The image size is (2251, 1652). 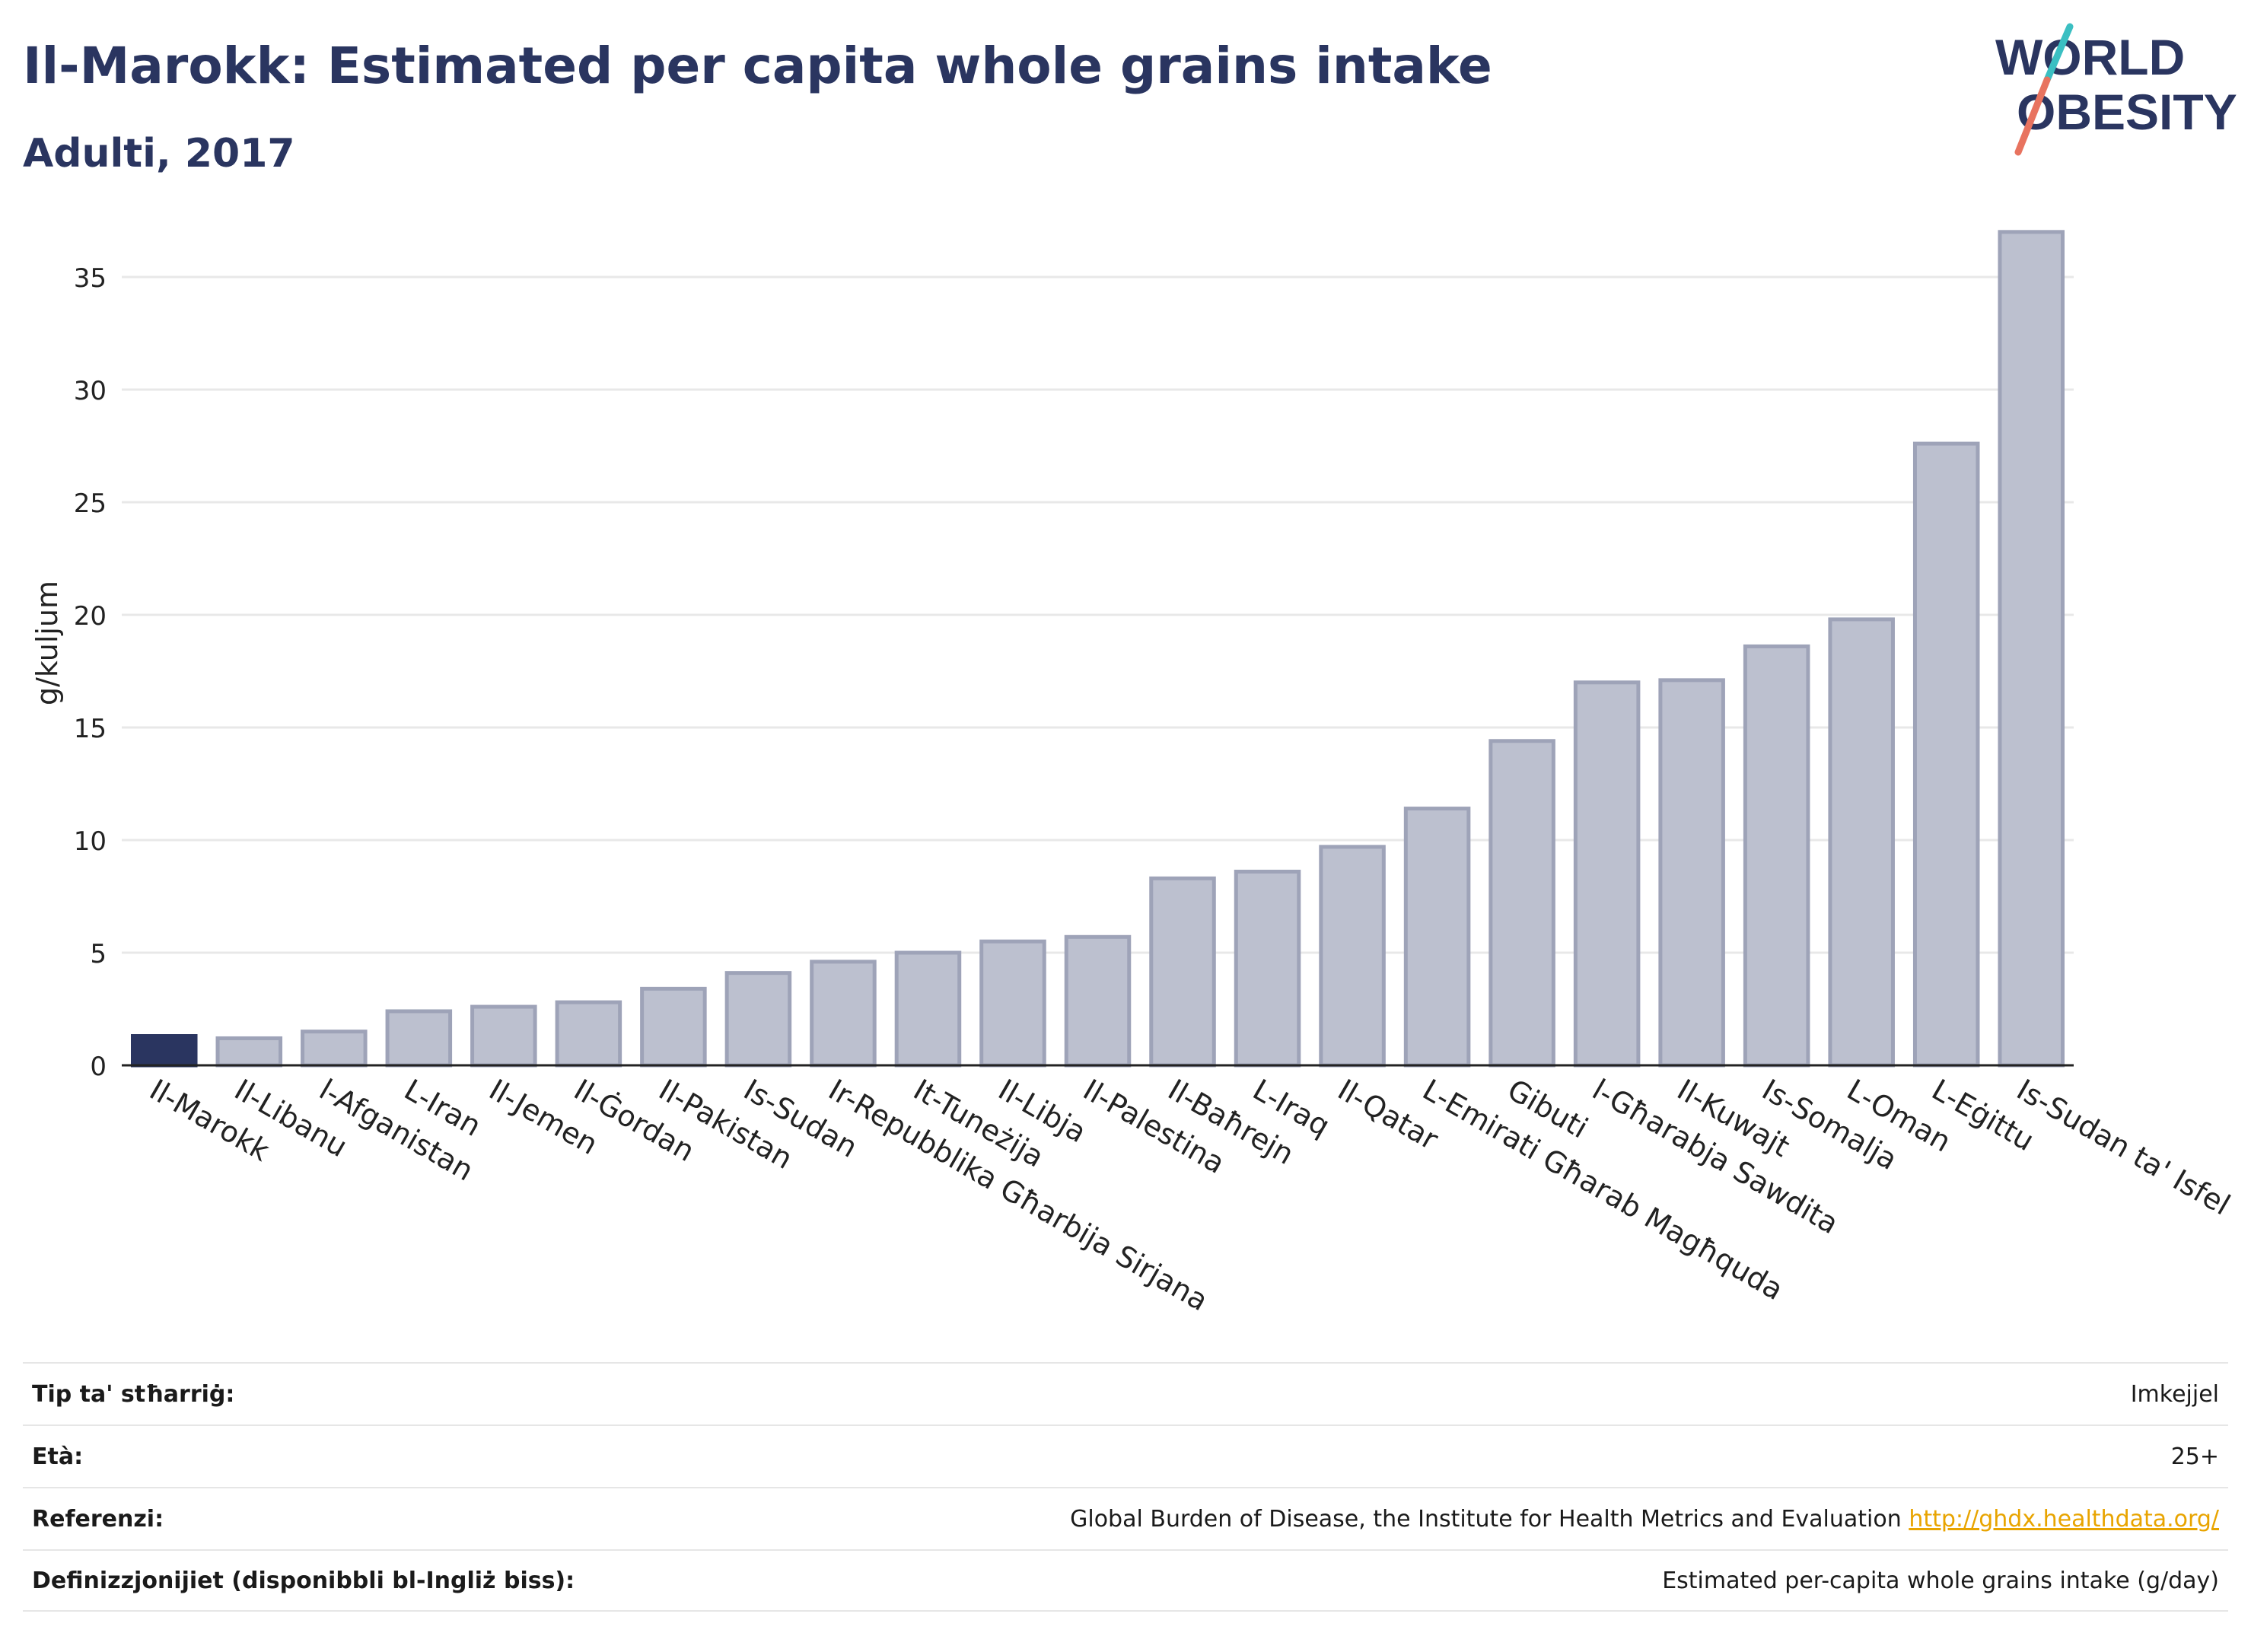 I want to click on y-tick-label: 10, so click(x=90, y=841).